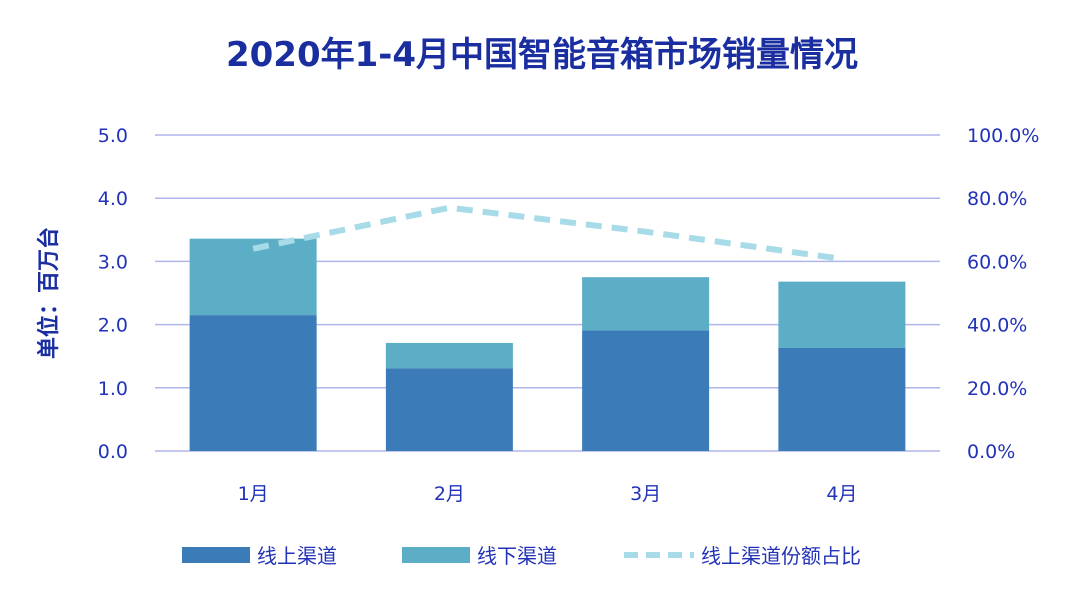  Describe the element at coordinates (997, 326) in the screenshot. I see `y2-tick-label: 40.0%` at that location.